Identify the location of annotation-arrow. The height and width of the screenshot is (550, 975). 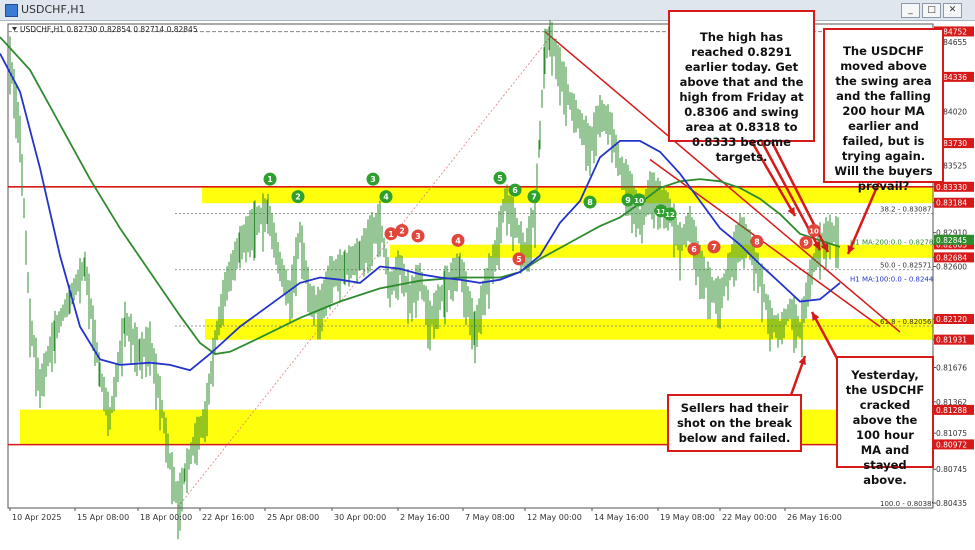
(864, 217).